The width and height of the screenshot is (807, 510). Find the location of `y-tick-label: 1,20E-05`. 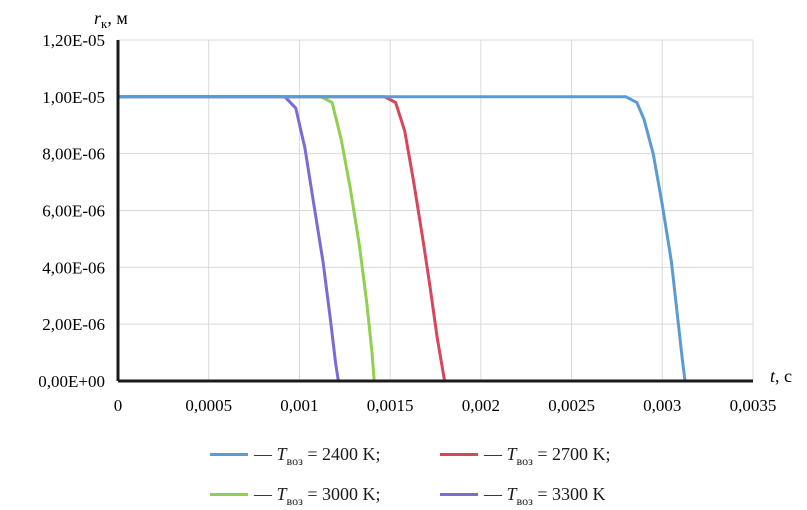

y-tick-label: 1,20E-05 is located at coordinates (73, 40).